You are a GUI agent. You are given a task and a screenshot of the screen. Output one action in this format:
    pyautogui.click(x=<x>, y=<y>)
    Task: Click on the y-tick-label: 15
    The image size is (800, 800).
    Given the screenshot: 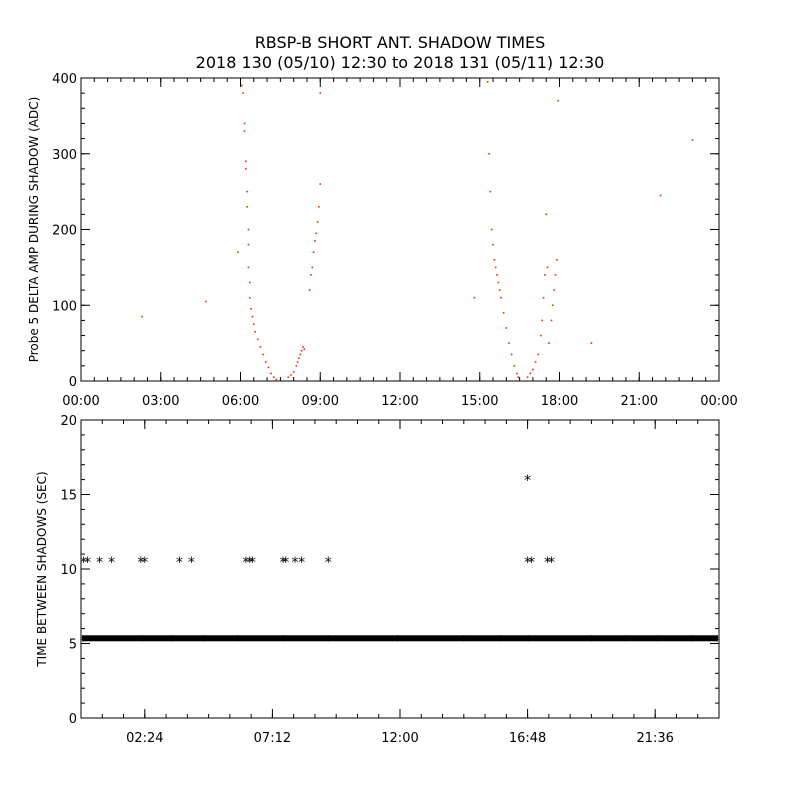 What is the action you would take?
    pyautogui.click(x=68, y=496)
    